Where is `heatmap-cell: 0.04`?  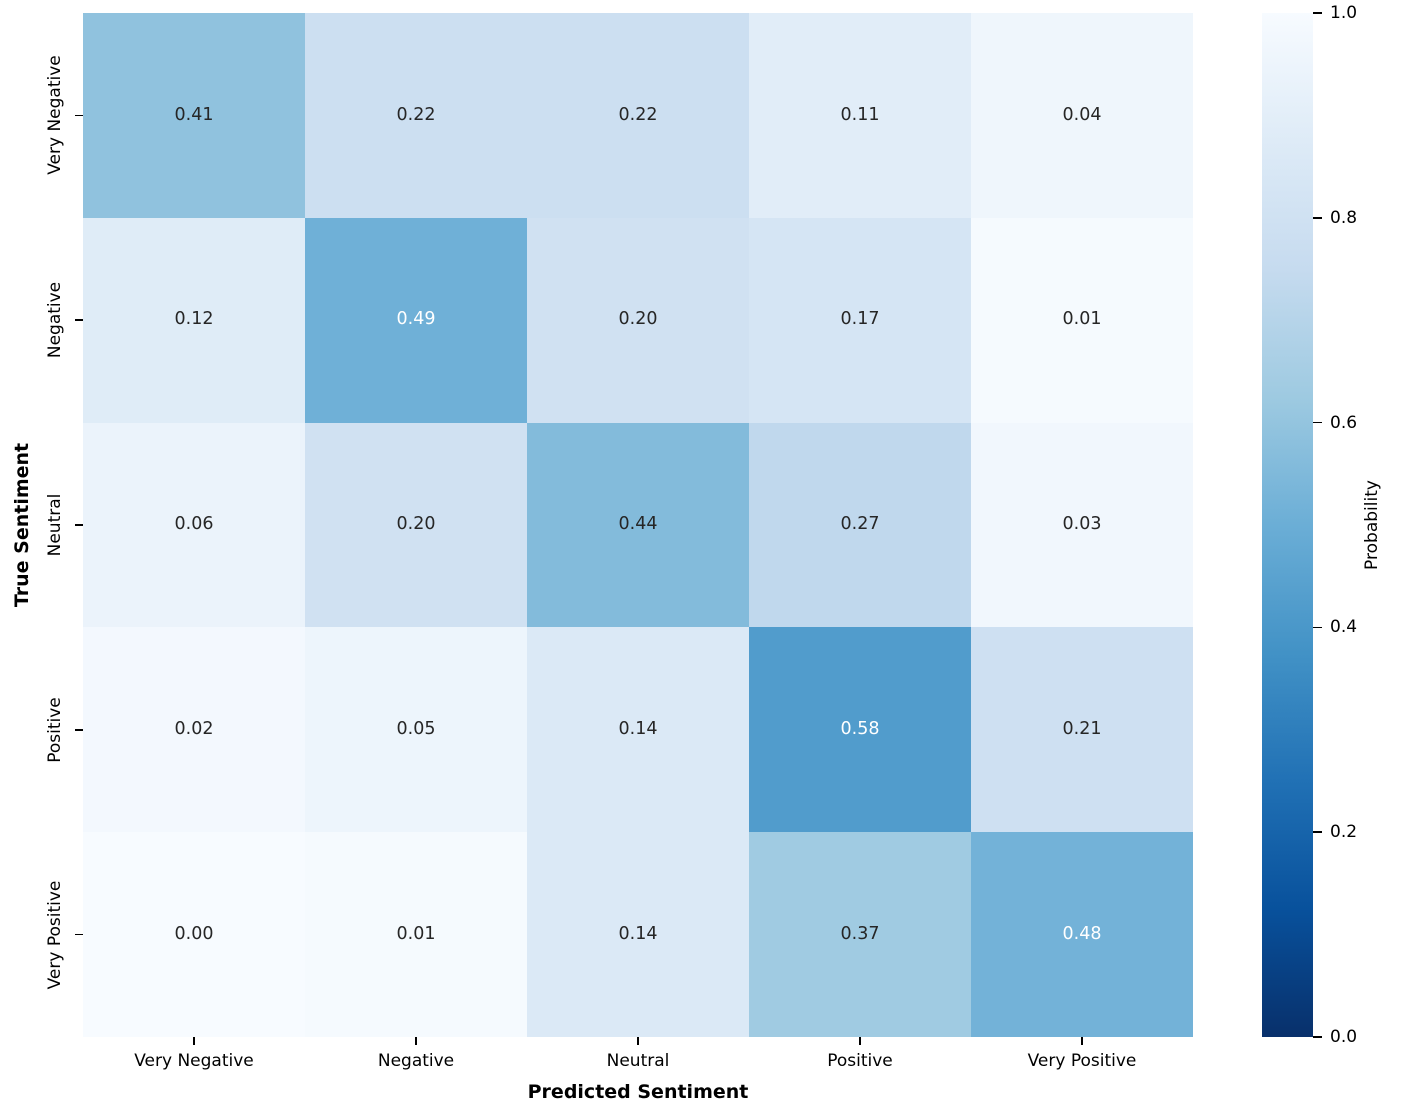 heatmap-cell: 0.04 is located at coordinates (1082, 115).